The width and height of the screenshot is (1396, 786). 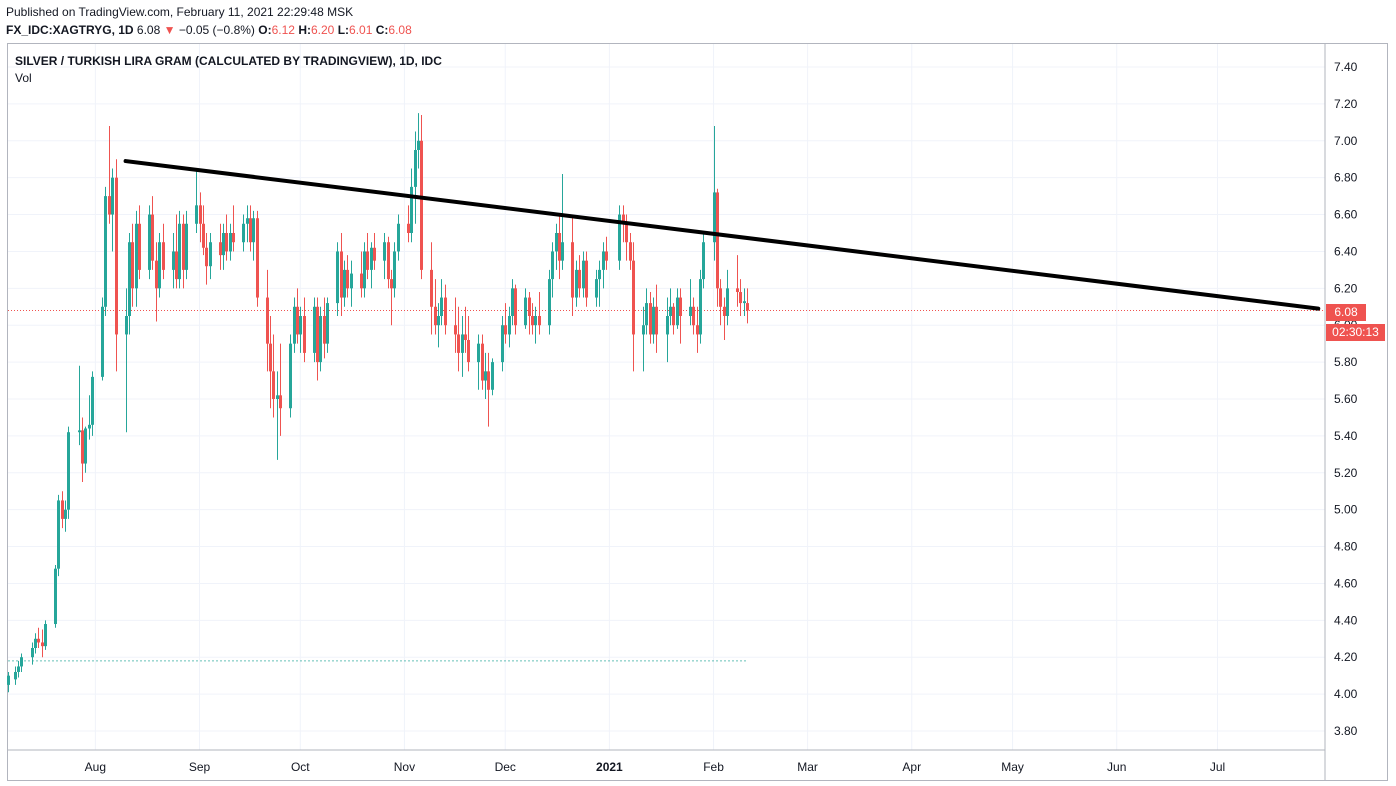 I want to click on price-tick-label: 7.20, so click(x=1346, y=104).